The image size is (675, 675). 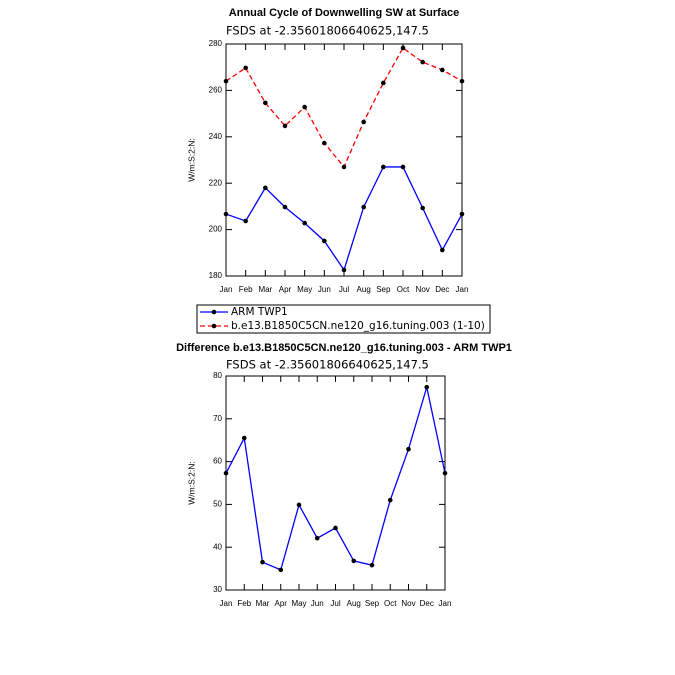 I want to click on y-tick-label: 220, so click(x=216, y=182).